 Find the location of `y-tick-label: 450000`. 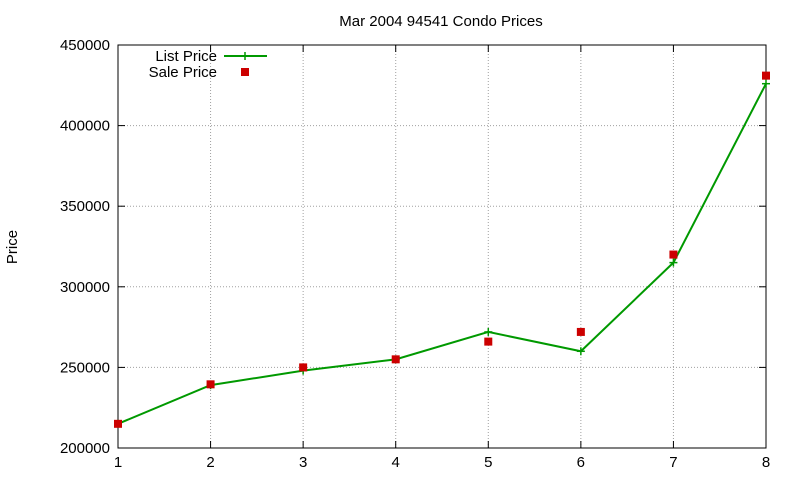

y-tick-label: 450000 is located at coordinates (85, 45).